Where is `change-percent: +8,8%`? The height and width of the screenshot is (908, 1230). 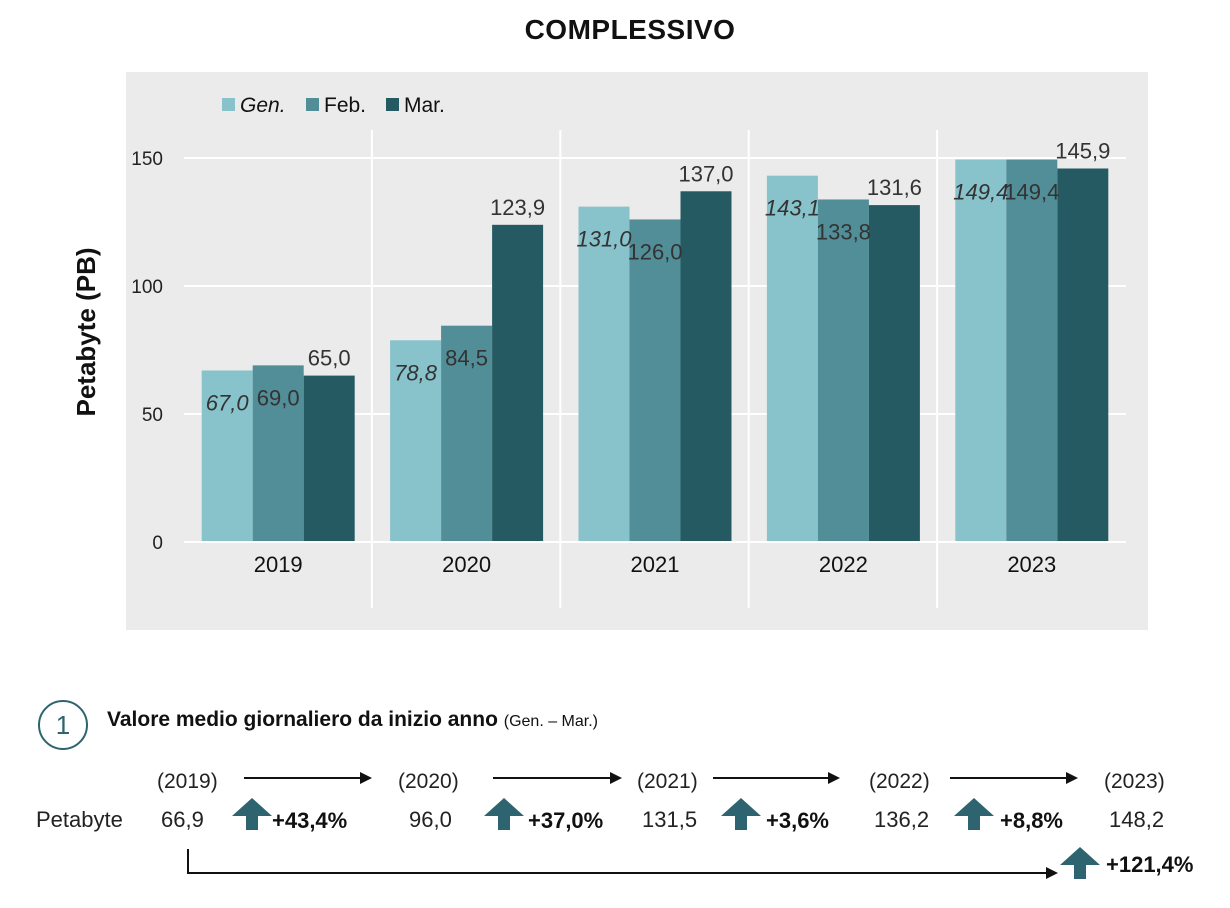 change-percent: +8,8% is located at coordinates (1031, 820).